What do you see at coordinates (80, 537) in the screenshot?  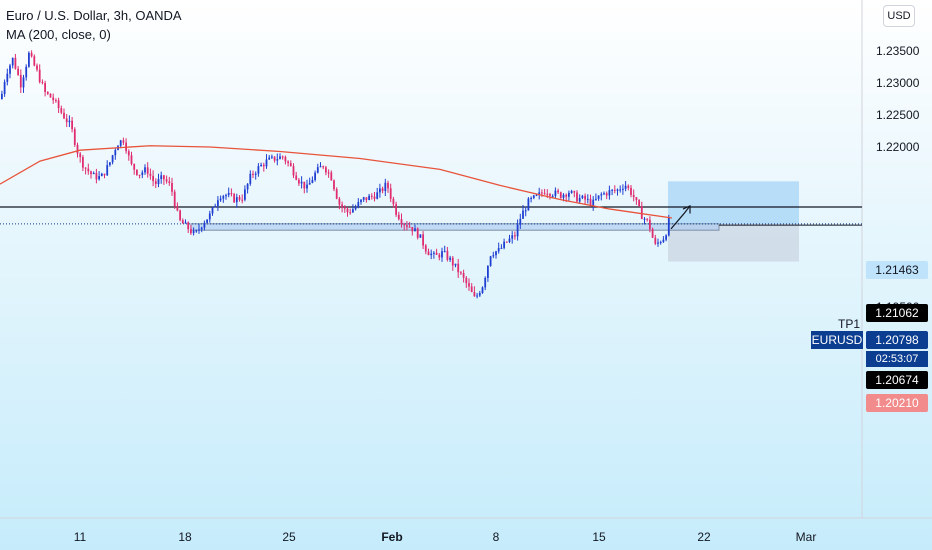 I see `x-tick-label: 11` at bounding box center [80, 537].